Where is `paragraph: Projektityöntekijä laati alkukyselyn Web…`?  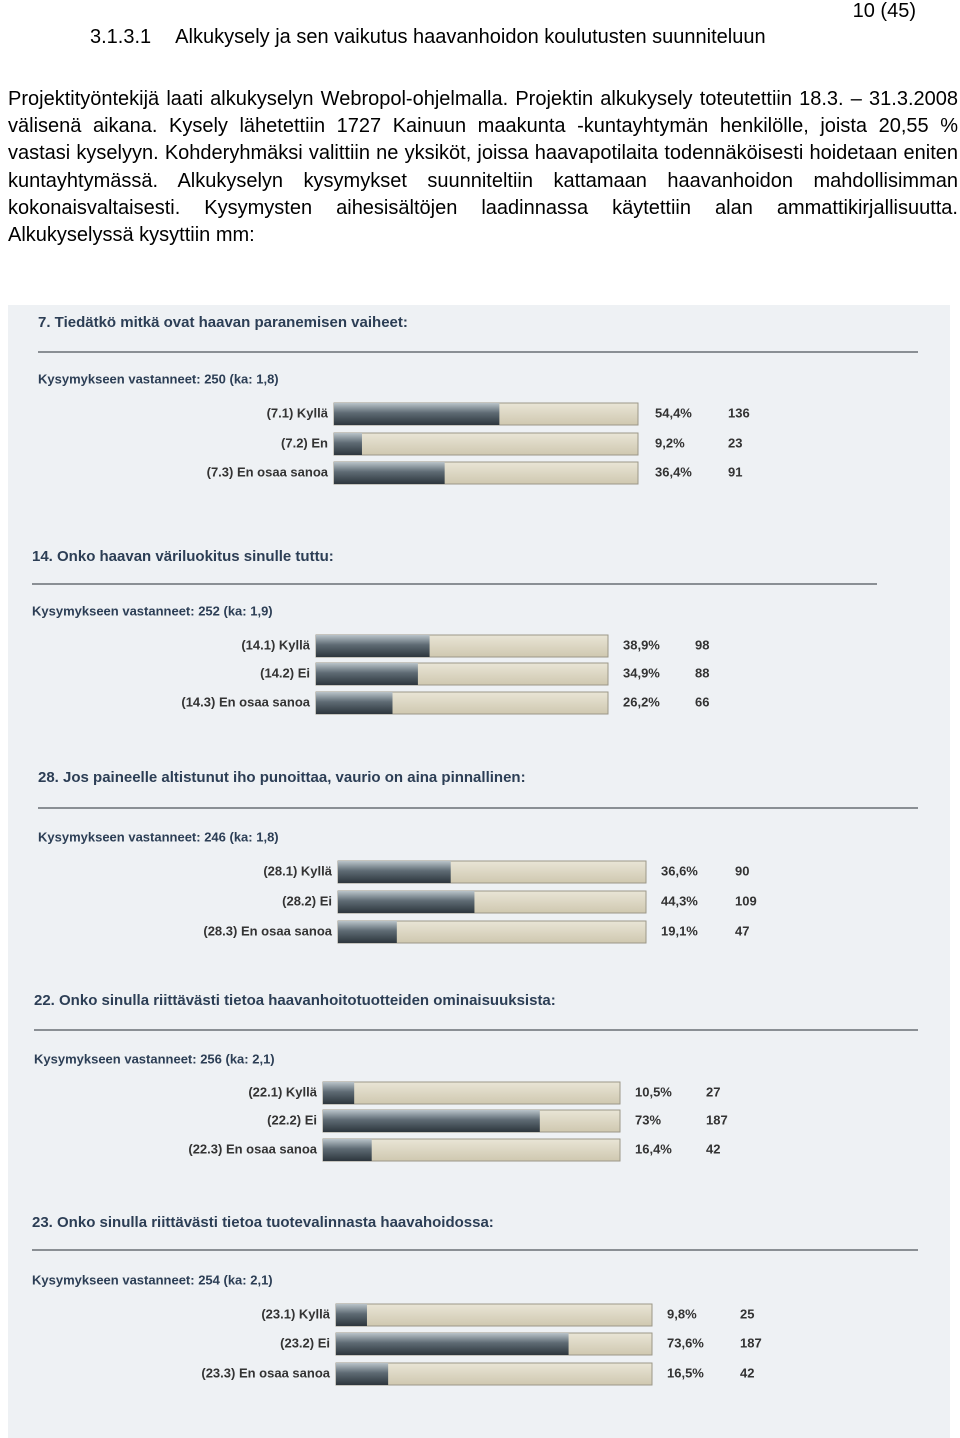 paragraph: Projektityöntekijä laati alkukyselyn Web… is located at coordinates (483, 167).